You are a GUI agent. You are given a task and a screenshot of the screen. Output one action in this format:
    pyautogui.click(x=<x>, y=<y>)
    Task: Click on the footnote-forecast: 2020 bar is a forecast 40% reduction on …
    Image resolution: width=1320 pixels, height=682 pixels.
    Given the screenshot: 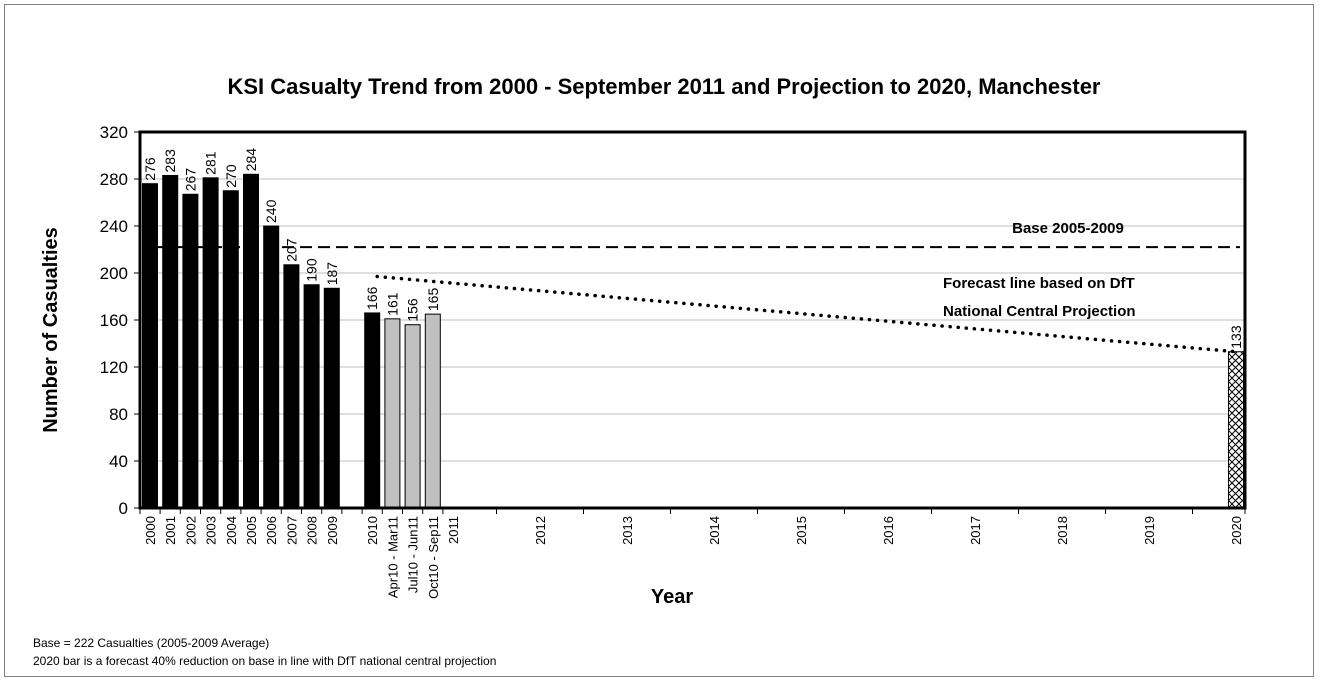 What is the action you would take?
    pyautogui.click(x=265, y=661)
    